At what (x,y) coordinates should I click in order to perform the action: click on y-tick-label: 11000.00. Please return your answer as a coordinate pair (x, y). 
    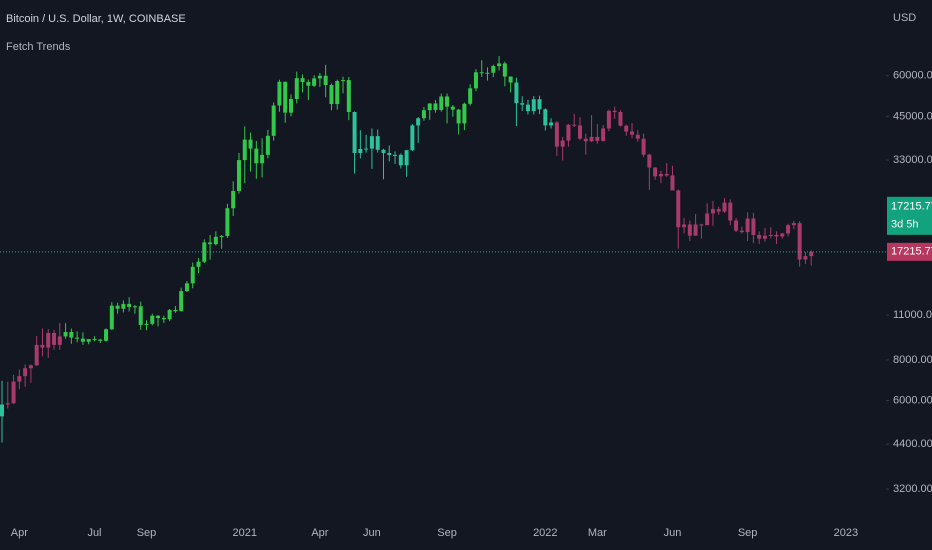
    Looking at the image, I should click on (912, 315).